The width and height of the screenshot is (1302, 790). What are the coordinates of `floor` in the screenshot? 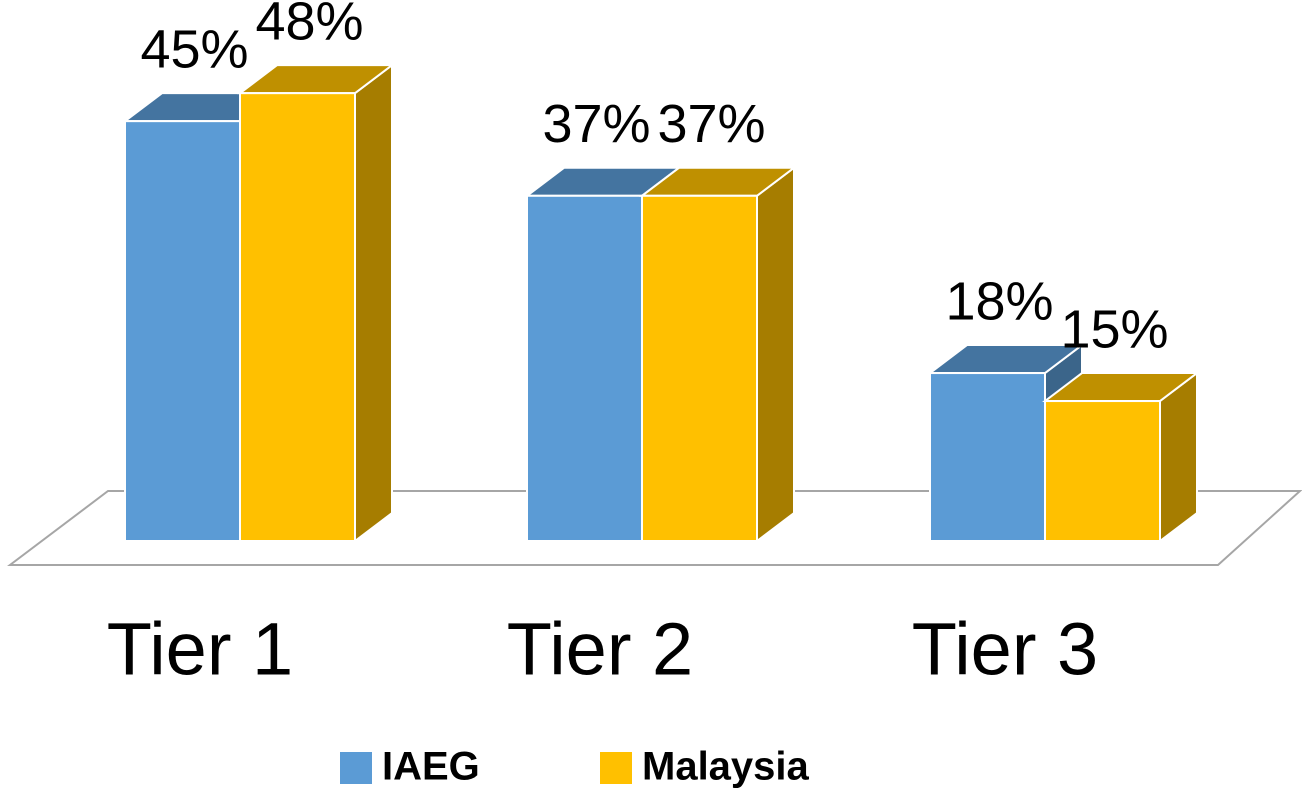 It's located at (654, 528).